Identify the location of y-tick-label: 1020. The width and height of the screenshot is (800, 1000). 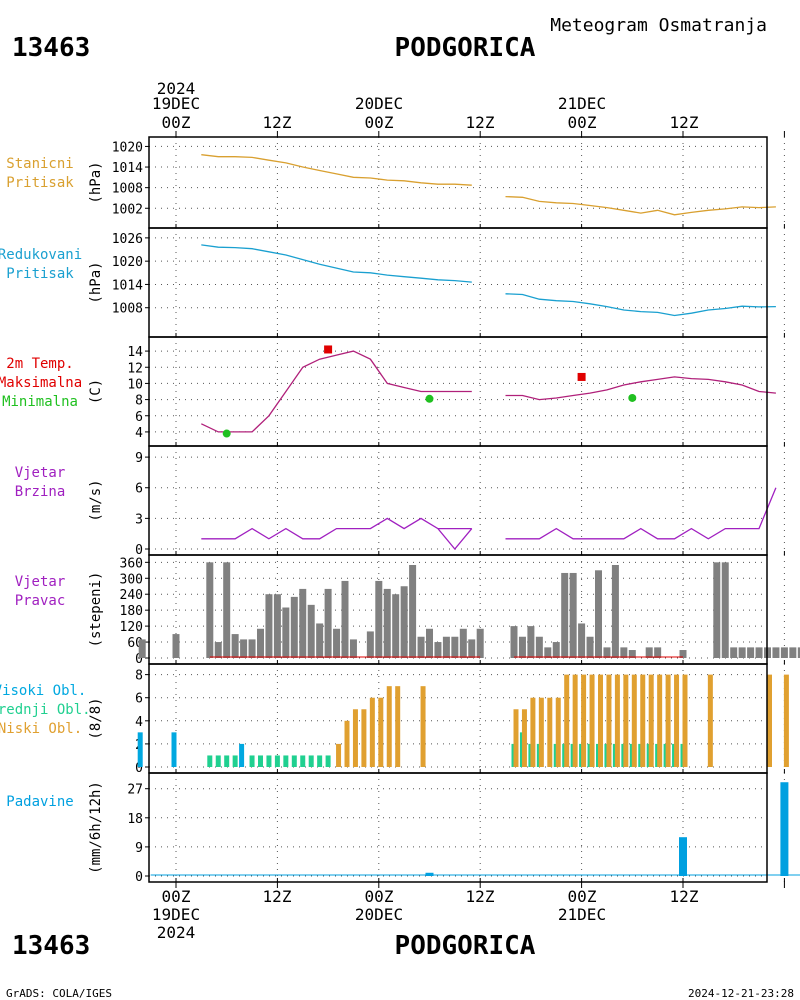
(127, 147).